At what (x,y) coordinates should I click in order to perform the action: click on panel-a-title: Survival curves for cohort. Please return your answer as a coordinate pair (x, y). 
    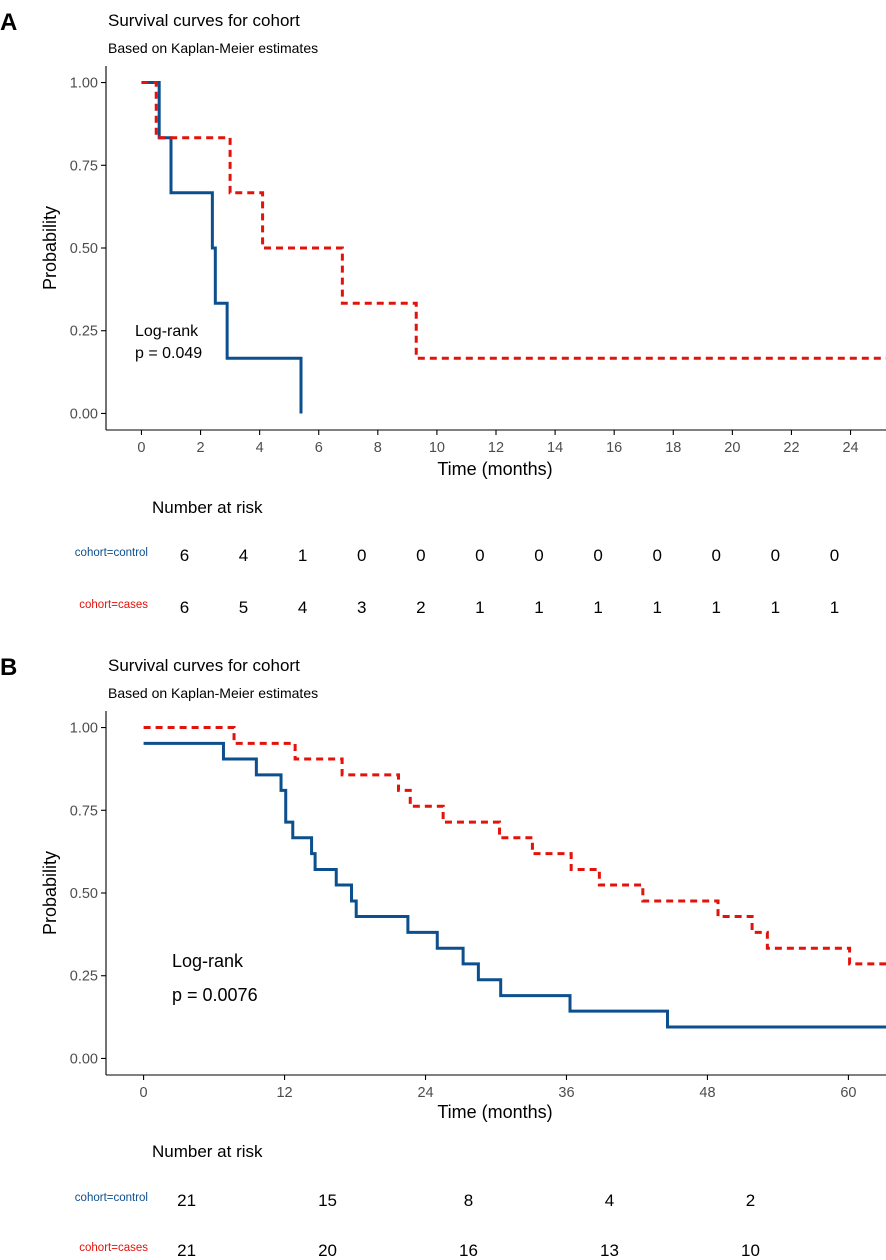
    Looking at the image, I should click on (204, 20).